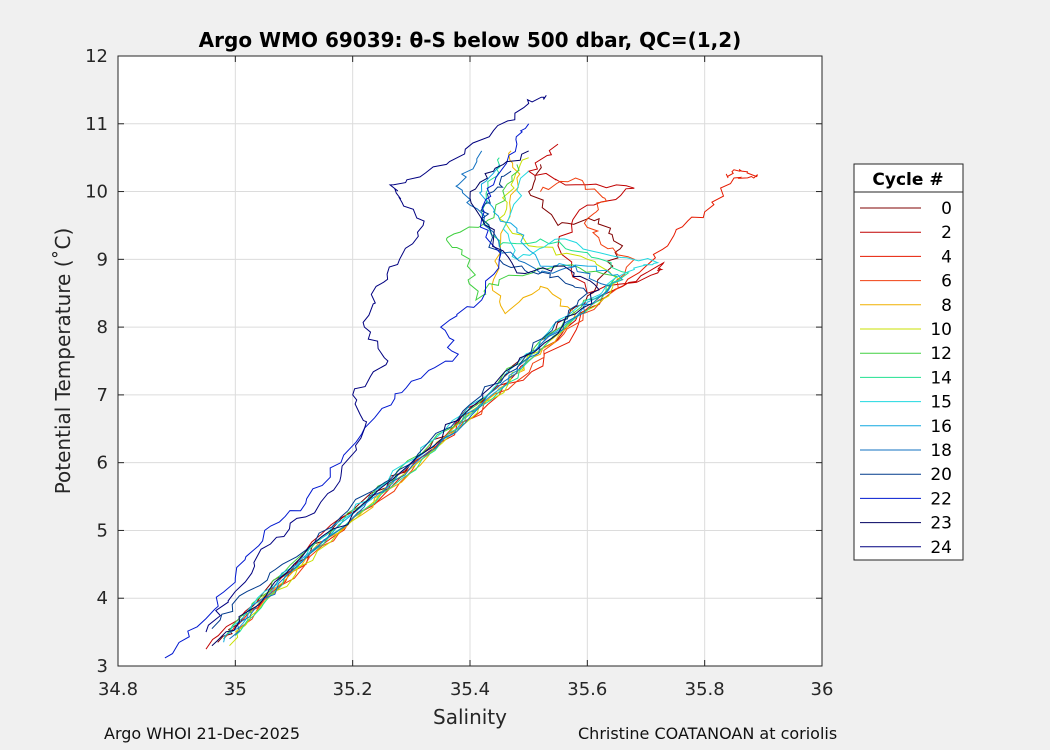  Describe the element at coordinates (102, 259) in the screenshot. I see `y-tick-label: 9` at that location.